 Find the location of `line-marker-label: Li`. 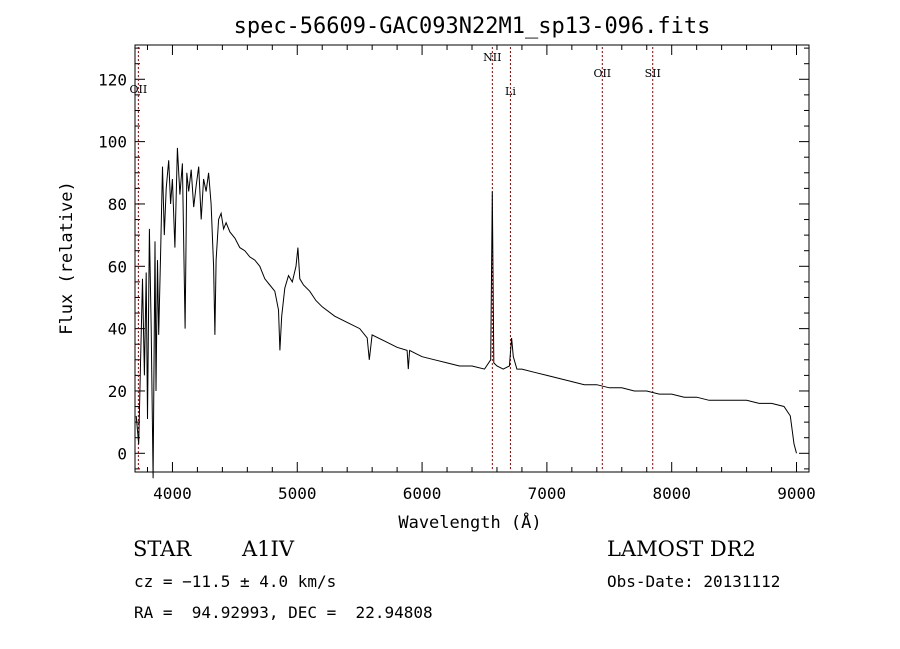

line-marker-label: Li is located at coordinates (510, 91).